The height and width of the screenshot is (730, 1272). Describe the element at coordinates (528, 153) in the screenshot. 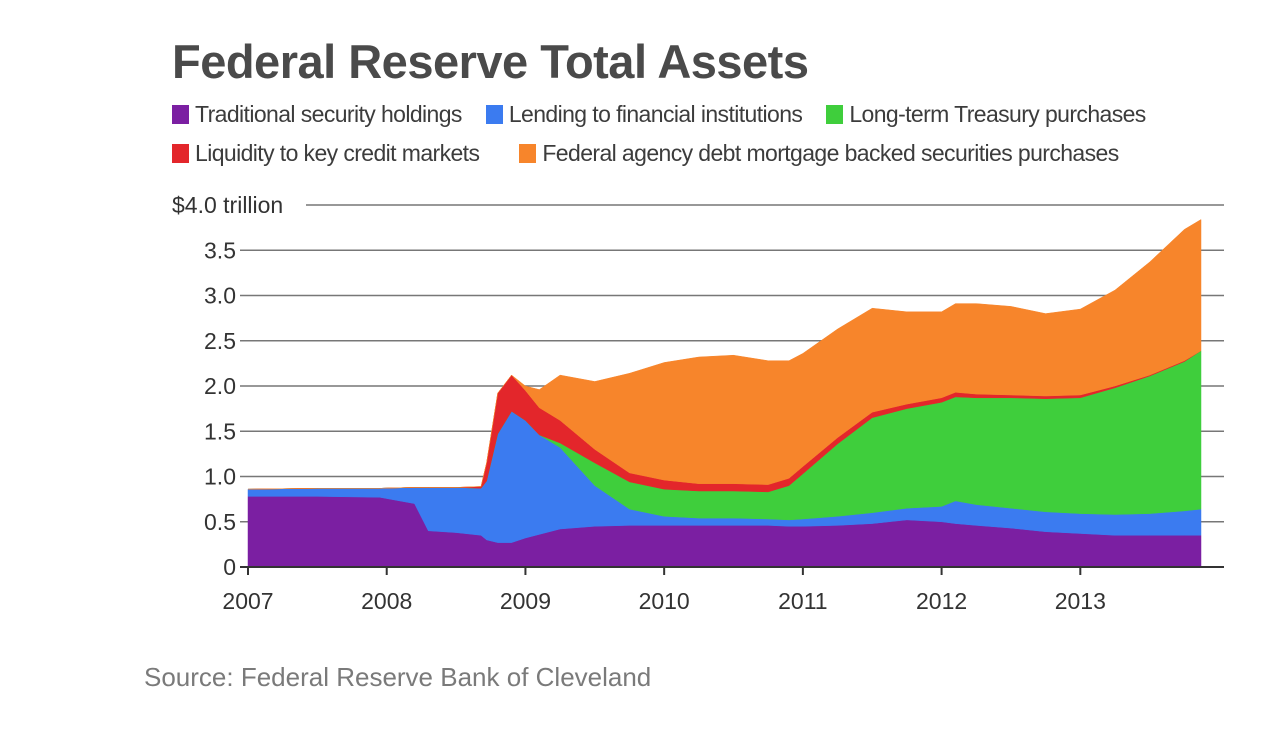

I see `legend-swatch-agency-mbs` at that location.